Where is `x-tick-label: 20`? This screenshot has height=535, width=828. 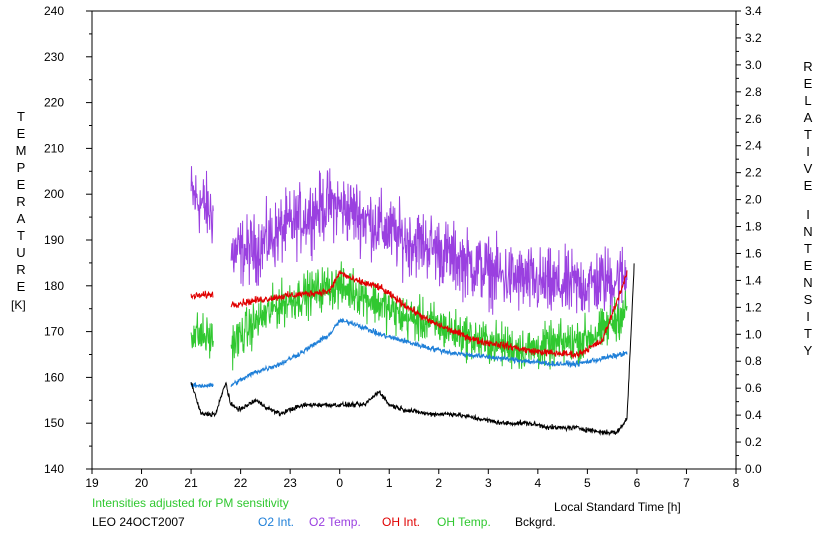
x-tick-label: 20 is located at coordinates (142, 483).